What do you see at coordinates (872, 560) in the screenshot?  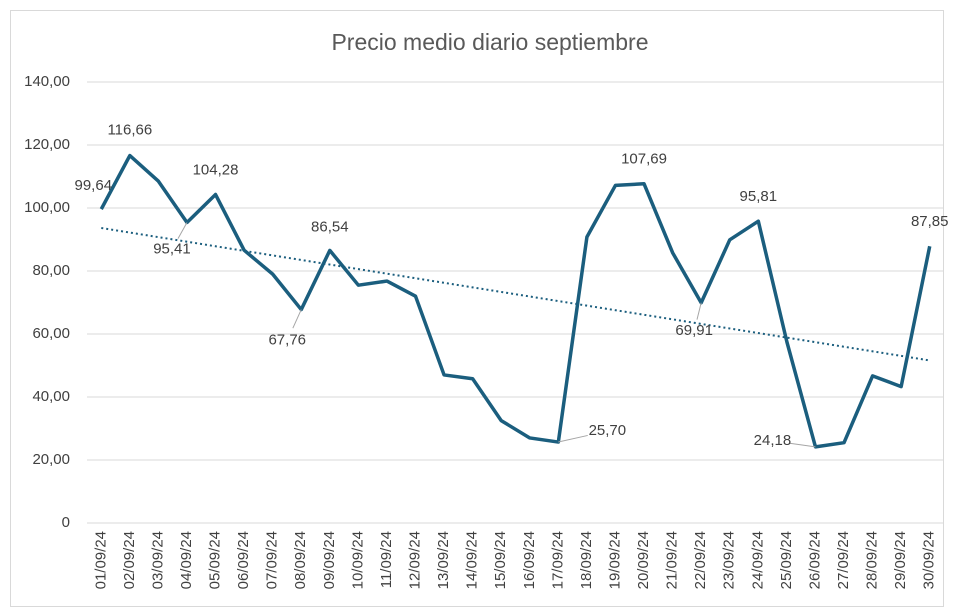 I see `x-tick-label: 28/09/24` at bounding box center [872, 560].